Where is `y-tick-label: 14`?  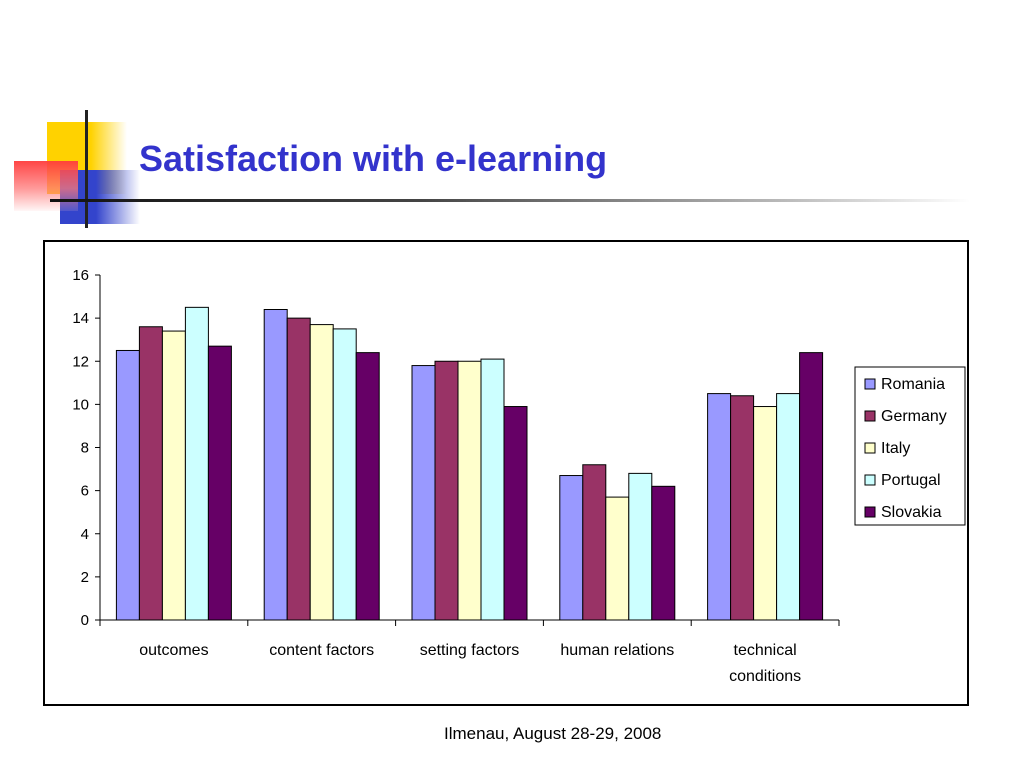 y-tick-label: 14 is located at coordinates (80, 318).